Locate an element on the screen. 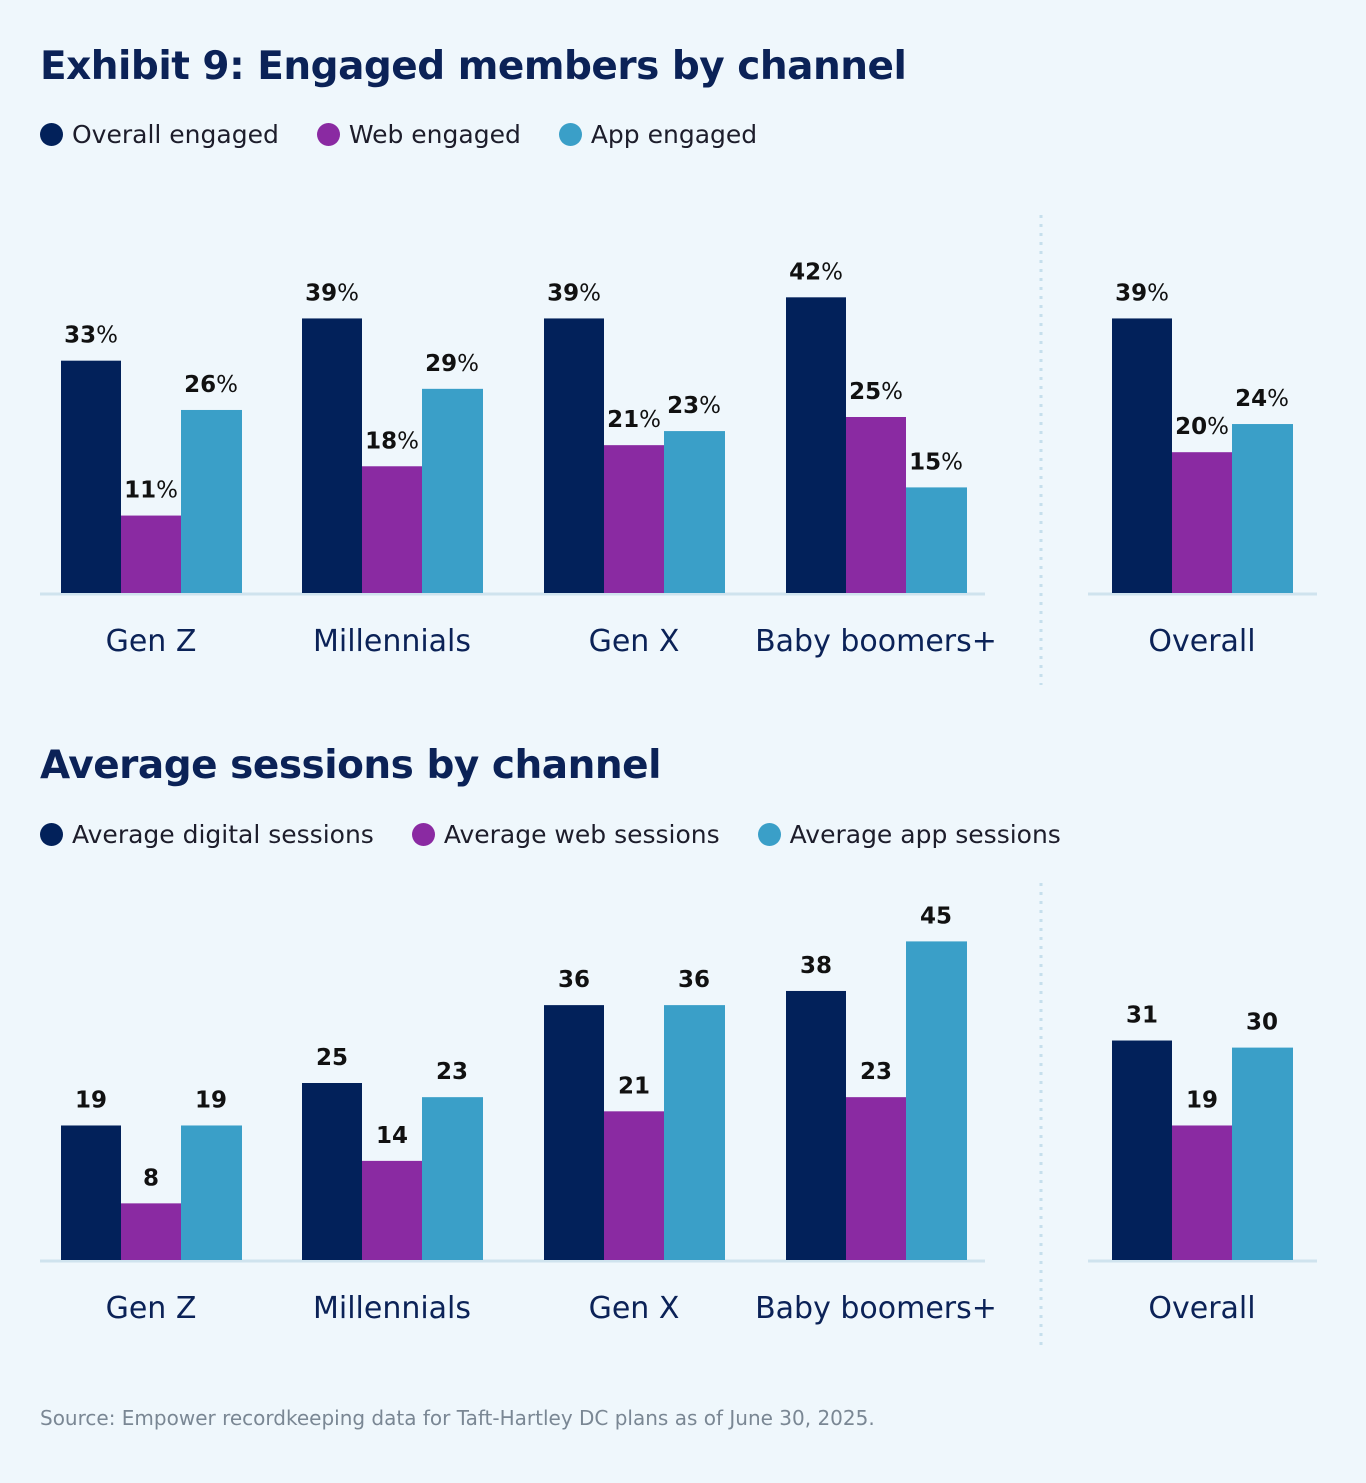 The height and width of the screenshot is (1483, 1366). legend-label: Overall engaged is located at coordinates (175, 134).